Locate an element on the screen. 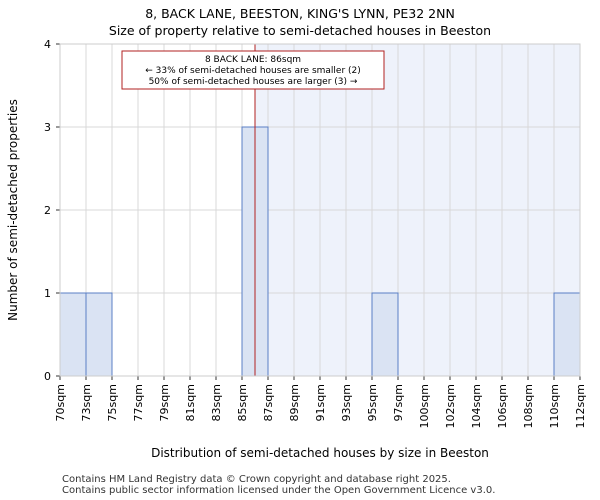  x-tick-label: 75sqm is located at coordinates (112, 402).